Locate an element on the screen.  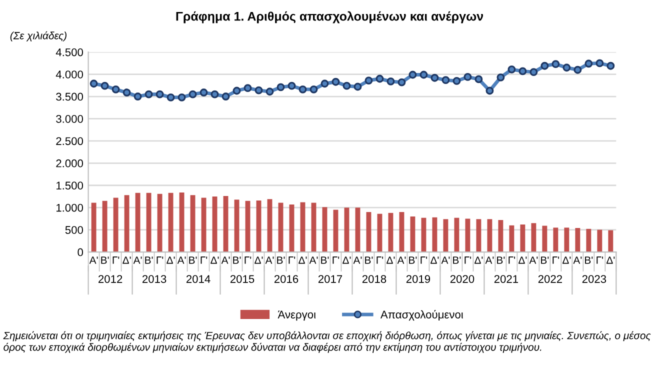
text: 2023 is located at coordinates (594, 279).